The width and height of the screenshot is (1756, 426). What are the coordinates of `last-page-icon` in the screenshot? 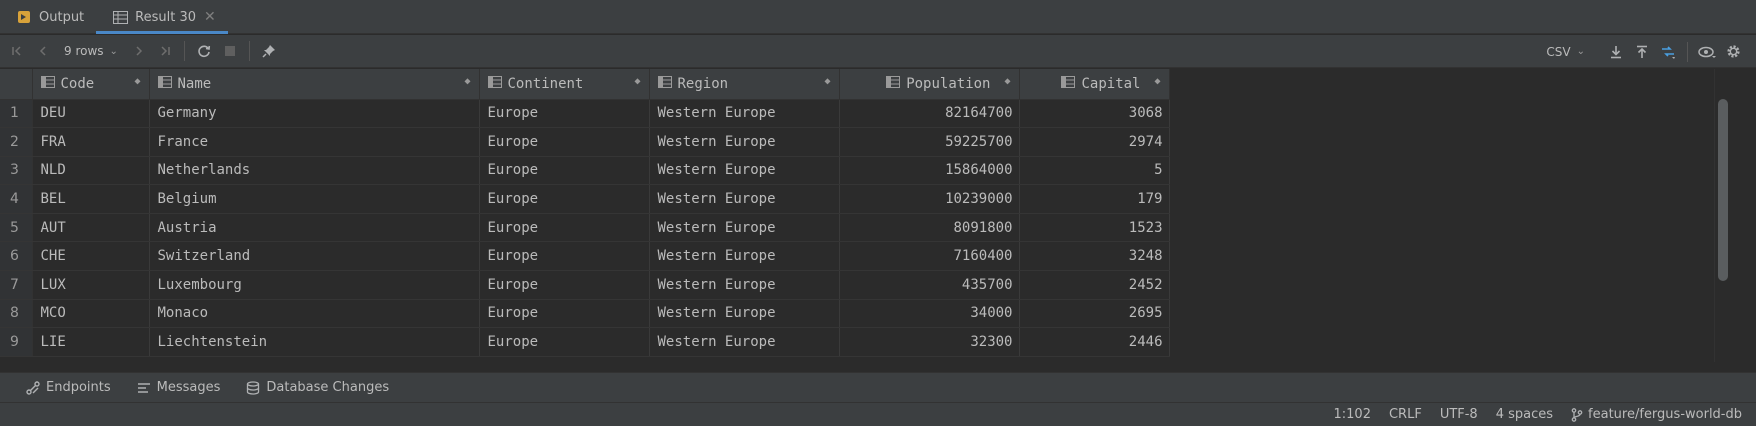 It's located at (165, 51).